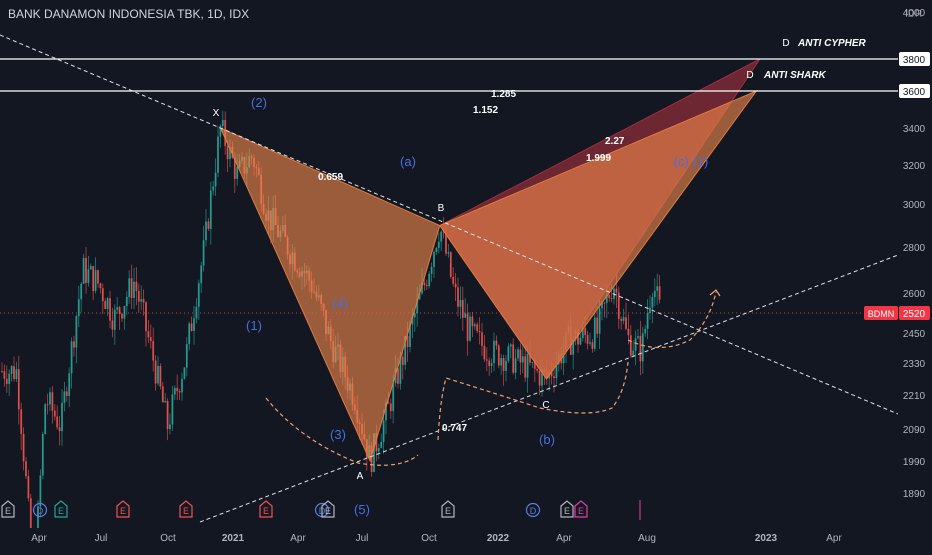 The width and height of the screenshot is (932, 555). I want to click on x-axis-tick: 2022, so click(498, 538).